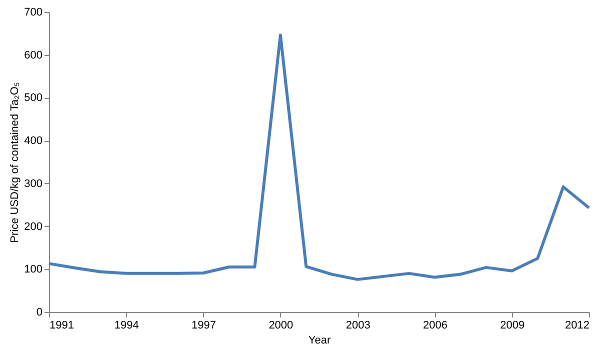 This screenshot has height=356, width=608. Describe the element at coordinates (358, 326) in the screenshot. I see `x-tick-label: 2003` at that location.